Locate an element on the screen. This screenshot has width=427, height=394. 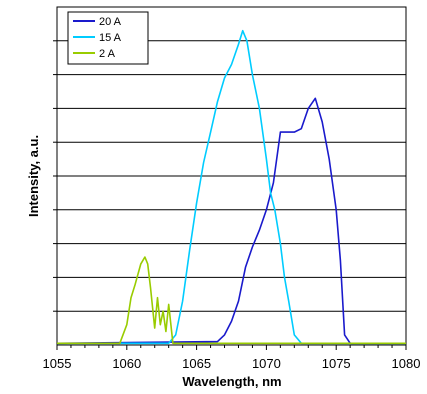
x-tick-label: 1060 is located at coordinates (126, 363).